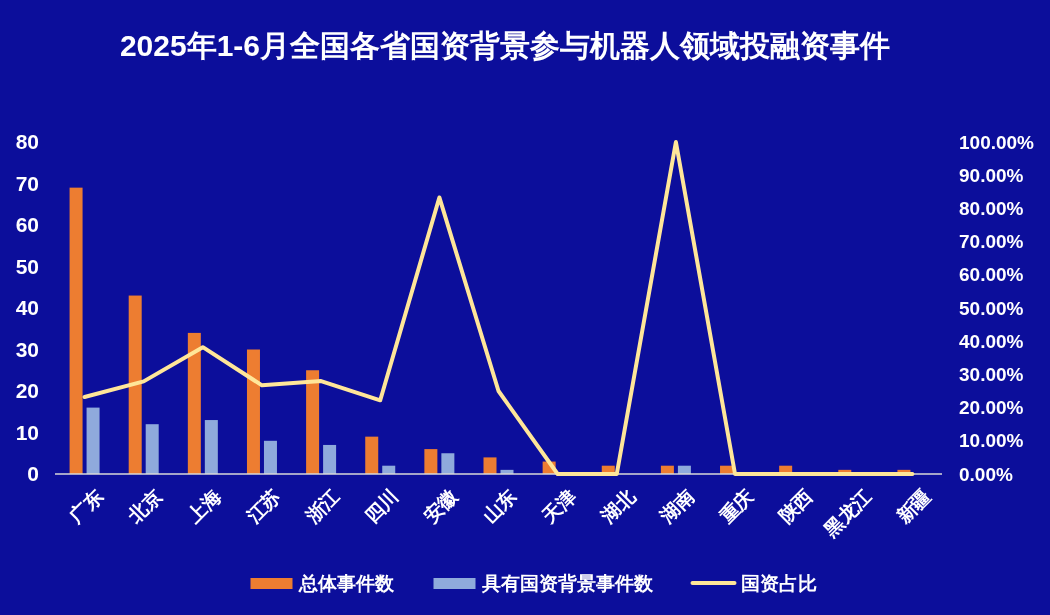 The image size is (1050, 615). I want to click on x-tick-label: 湖南, so click(677, 506).